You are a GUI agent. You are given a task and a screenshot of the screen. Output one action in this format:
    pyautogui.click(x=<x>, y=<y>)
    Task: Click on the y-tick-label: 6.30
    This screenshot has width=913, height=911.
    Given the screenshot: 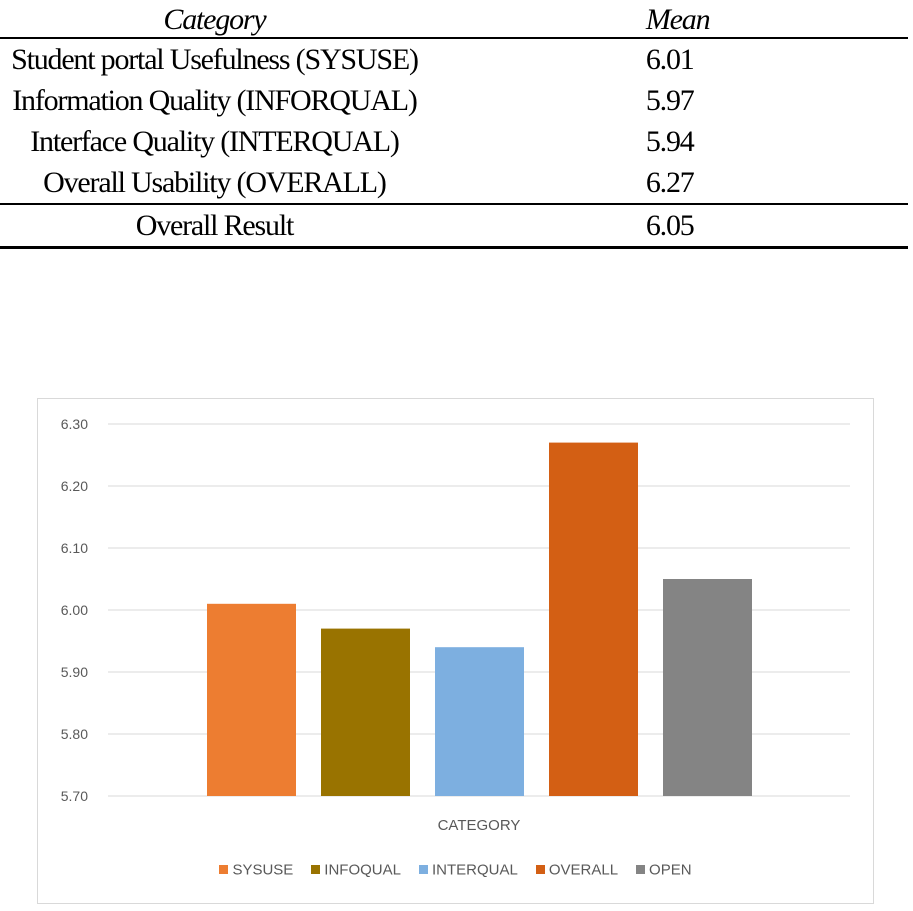 What is the action you would take?
    pyautogui.click(x=74, y=424)
    